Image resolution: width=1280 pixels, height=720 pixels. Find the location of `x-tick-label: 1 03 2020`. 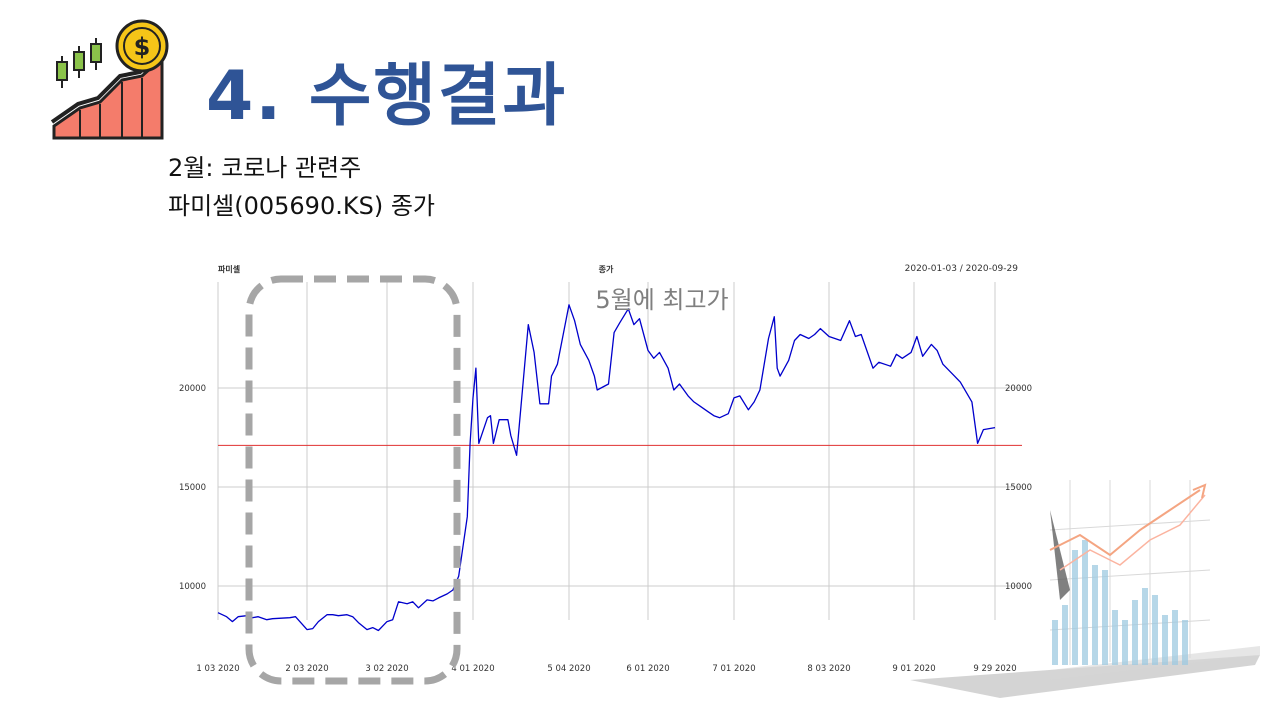

x-tick-label: 1 03 2020 is located at coordinates (217, 669).